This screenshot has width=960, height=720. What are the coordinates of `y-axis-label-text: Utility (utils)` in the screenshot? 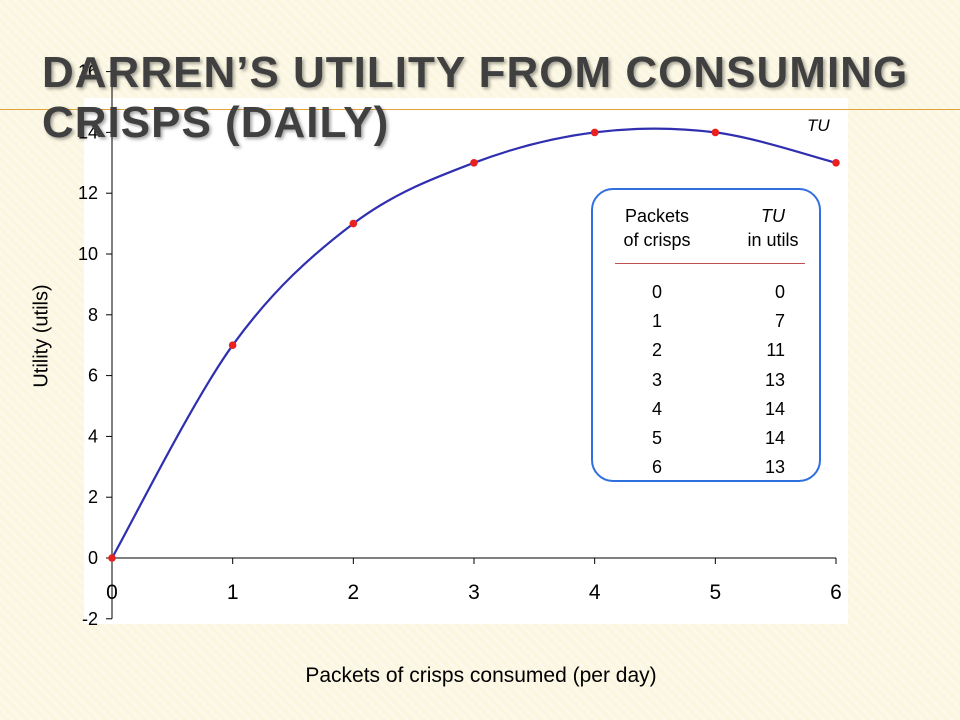 It's located at (41, 336).